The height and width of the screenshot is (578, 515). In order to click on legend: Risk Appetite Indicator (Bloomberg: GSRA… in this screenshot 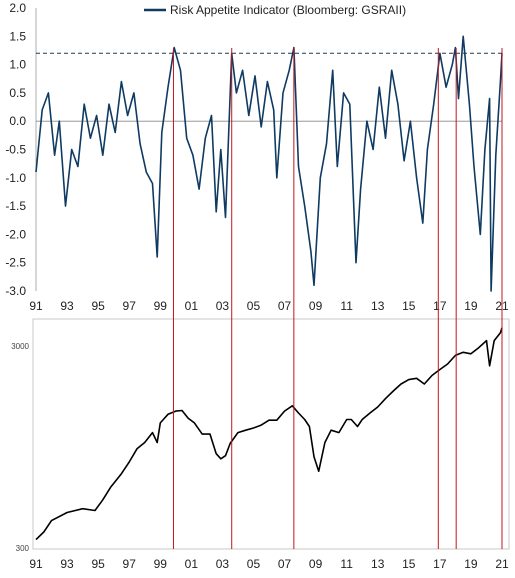, I will do `click(275, 10)`.